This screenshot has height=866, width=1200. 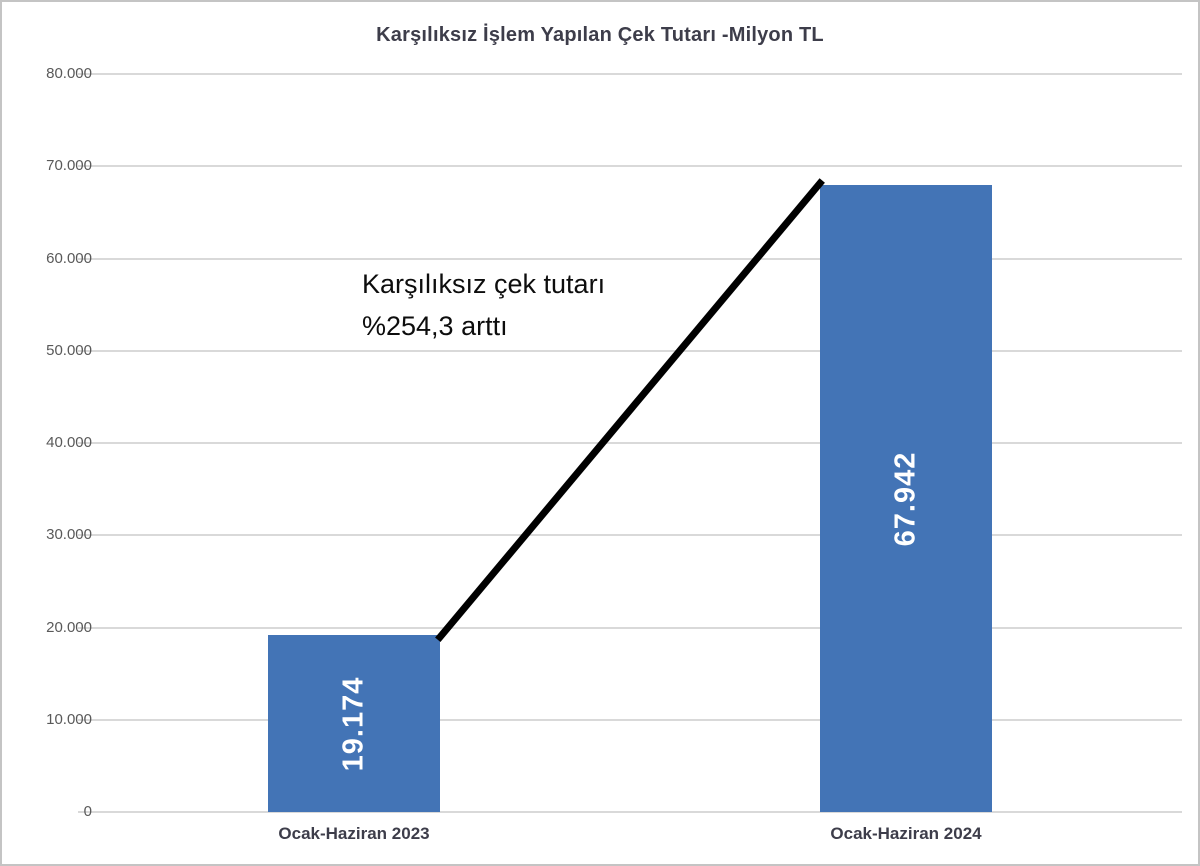 I want to click on y-axis-tick-label: 20.000, so click(x=69, y=627).